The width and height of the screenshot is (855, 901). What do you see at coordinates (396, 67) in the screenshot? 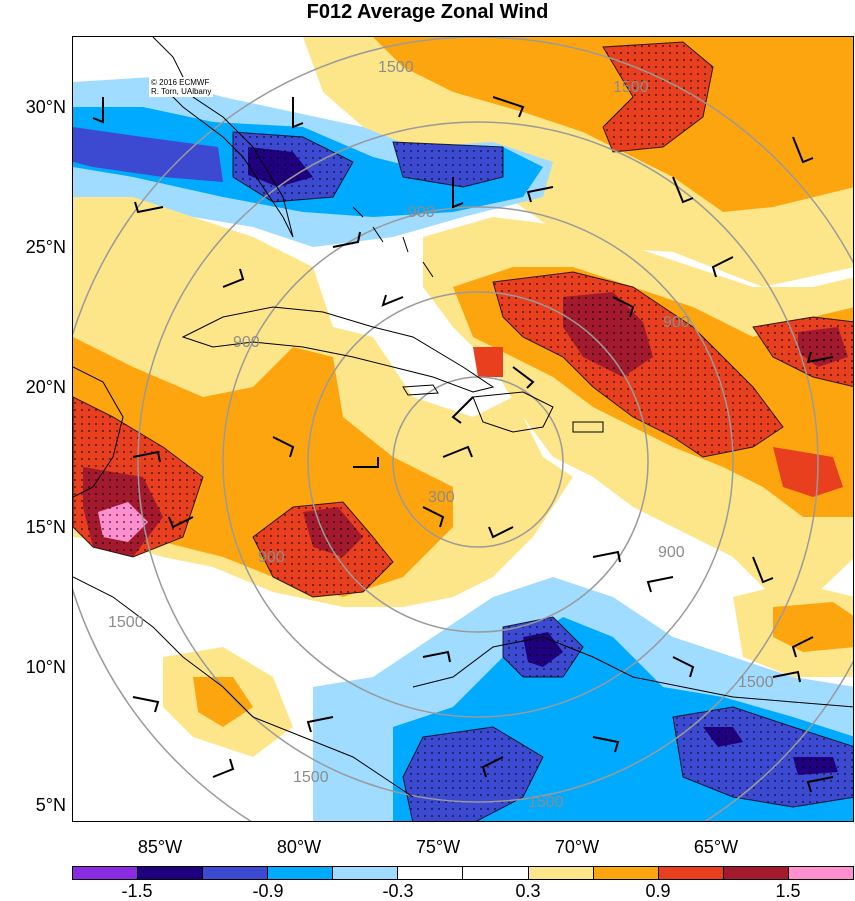
I see `ring-label-1500-top: 1500` at bounding box center [396, 67].